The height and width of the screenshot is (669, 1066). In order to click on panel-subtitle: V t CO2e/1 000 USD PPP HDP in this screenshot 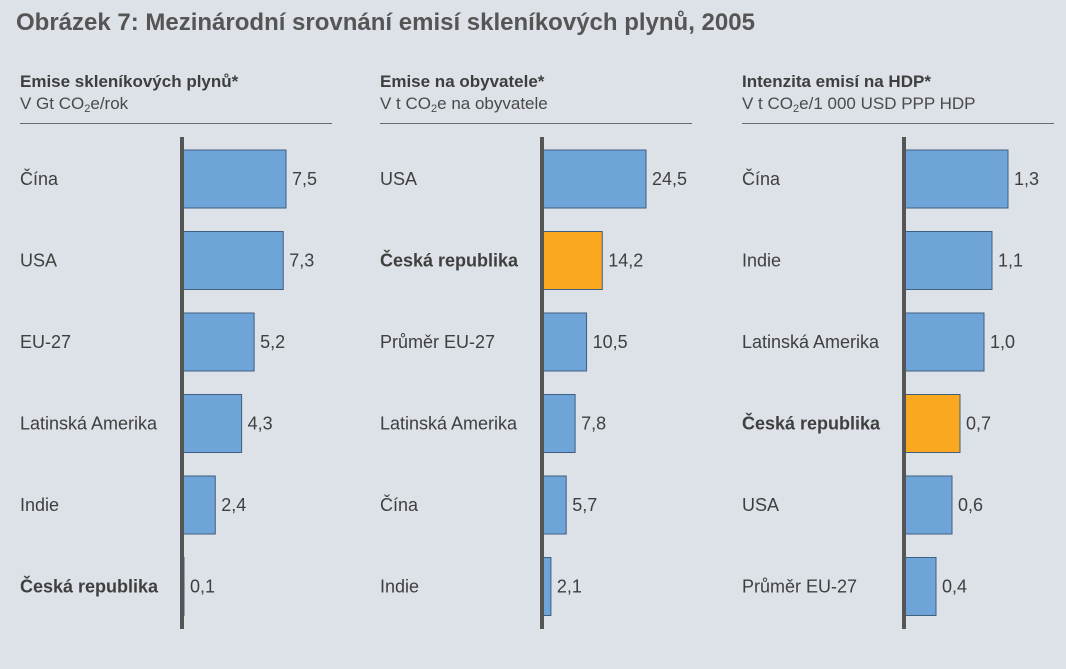, I will do `click(859, 104)`.